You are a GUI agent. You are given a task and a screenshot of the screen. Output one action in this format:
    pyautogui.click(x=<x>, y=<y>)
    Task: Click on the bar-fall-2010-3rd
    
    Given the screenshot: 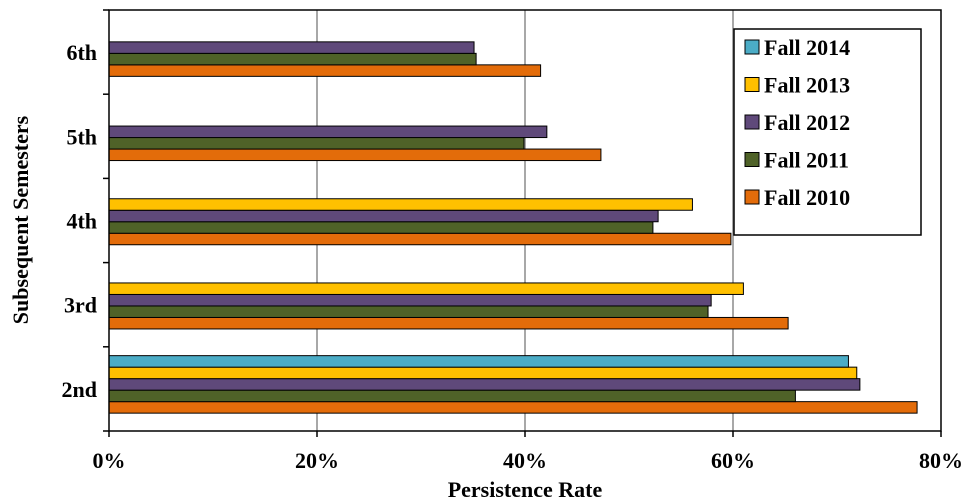 What is the action you would take?
    pyautogui.click(x=448, y=323)
    